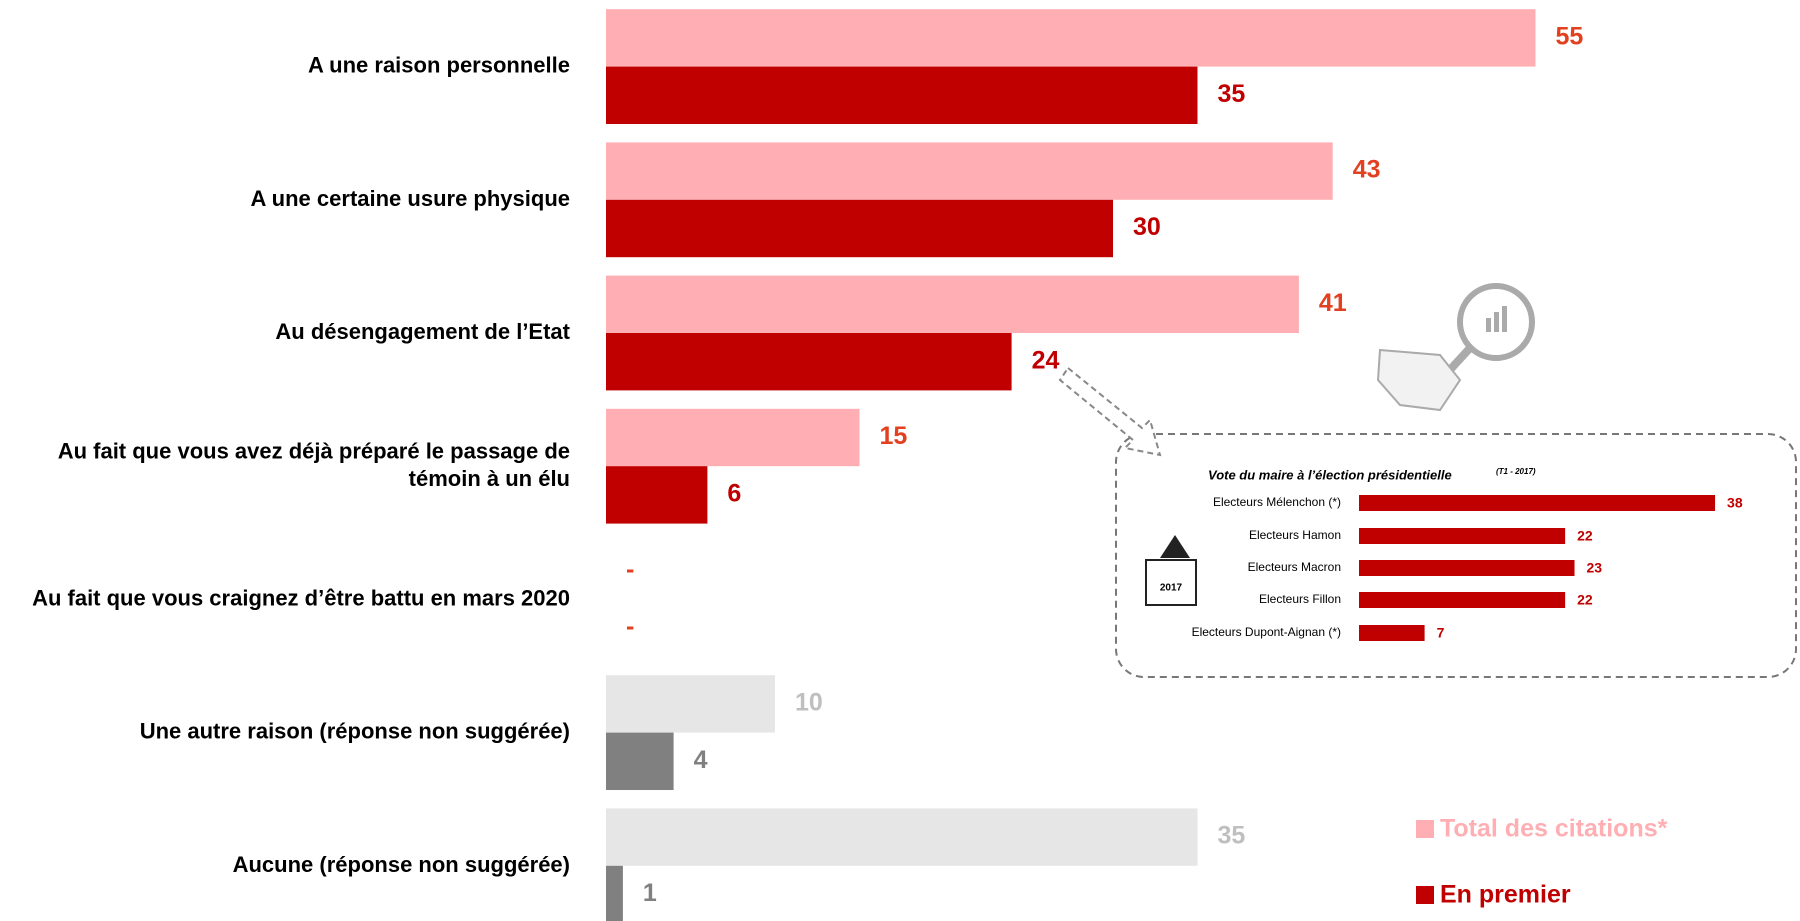  I want to click on inset-category-label: Electeurs Fillon, so click(1300, 599).